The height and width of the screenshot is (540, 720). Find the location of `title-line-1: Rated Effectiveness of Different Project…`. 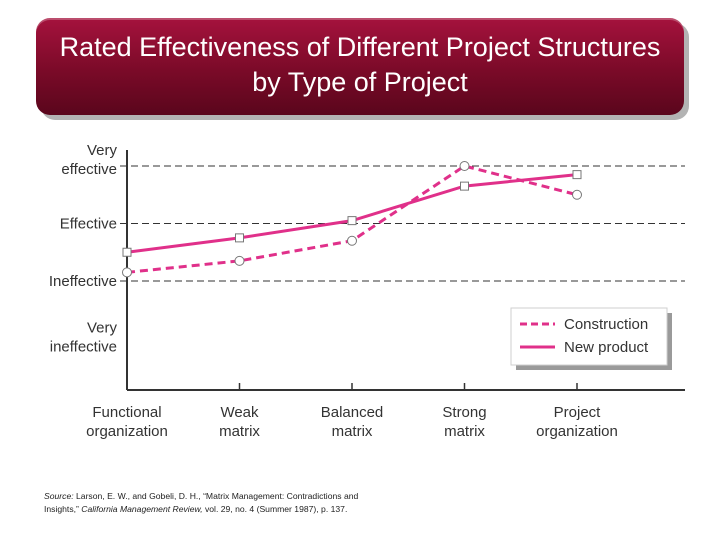

title-line-1: Rated Effectiveness of Different Project… is located at coordinates (360, 47).